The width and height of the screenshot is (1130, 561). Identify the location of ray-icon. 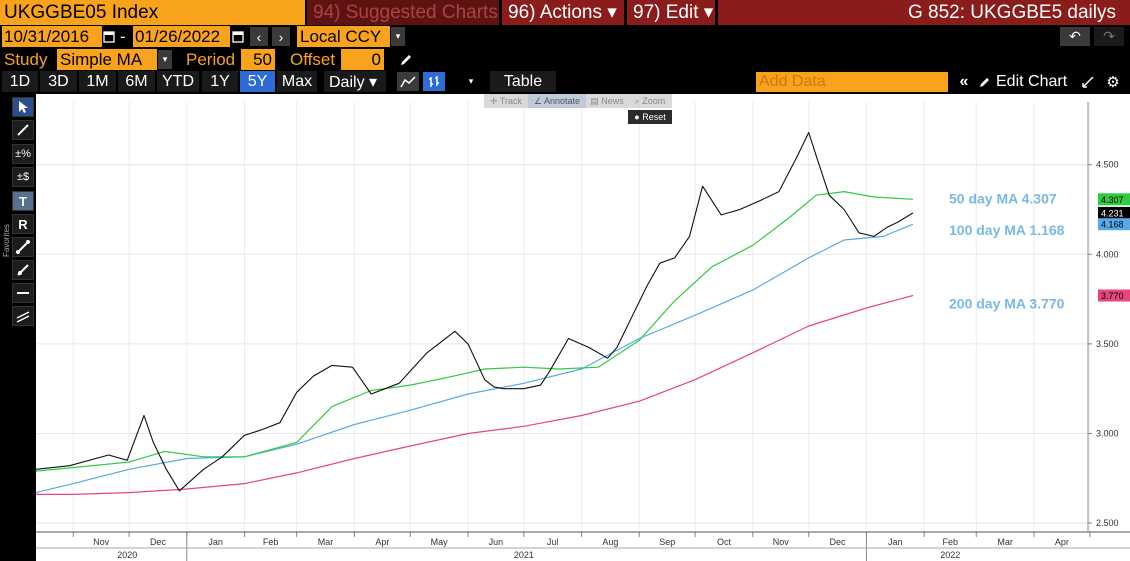
(23, 270).